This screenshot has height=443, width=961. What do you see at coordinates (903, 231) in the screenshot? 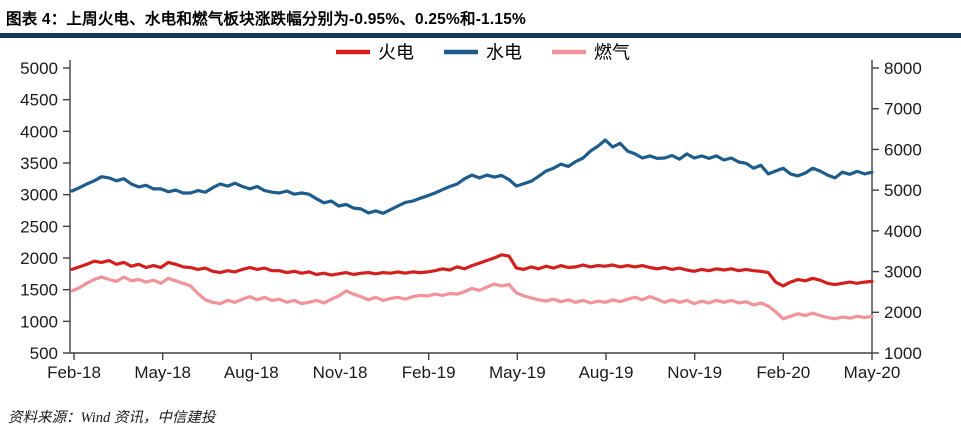
I see `right-axis-tick-label: 4000` at bounding box center [903, 231].